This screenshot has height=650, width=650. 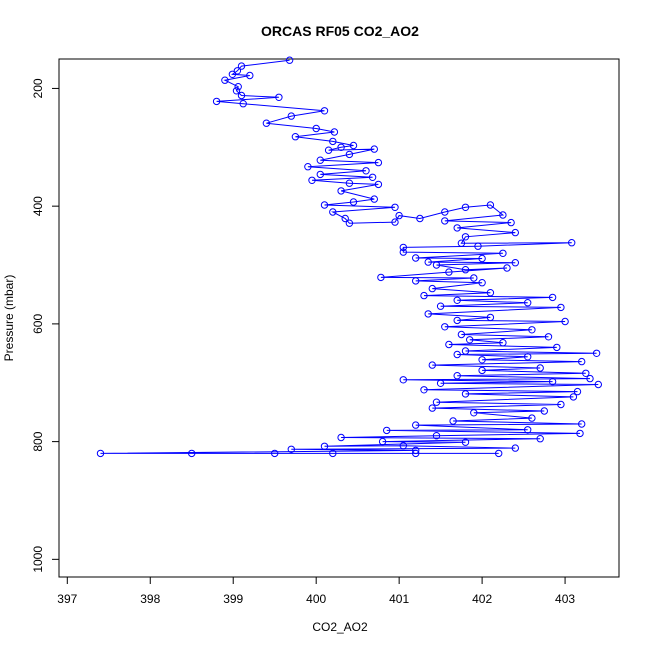 What do you see at coordinates (38, 88) in the screenshot?
I see `y-tick-label: 200` at bounding box center [38, 88].